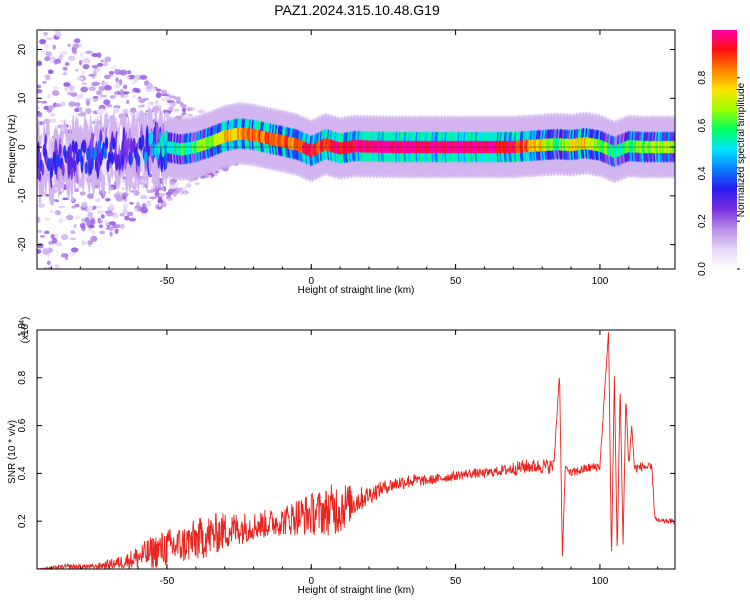 The width and height of the screenshot is (750, 600). I want to click on y-tick-label: 10, so click(22, 98).